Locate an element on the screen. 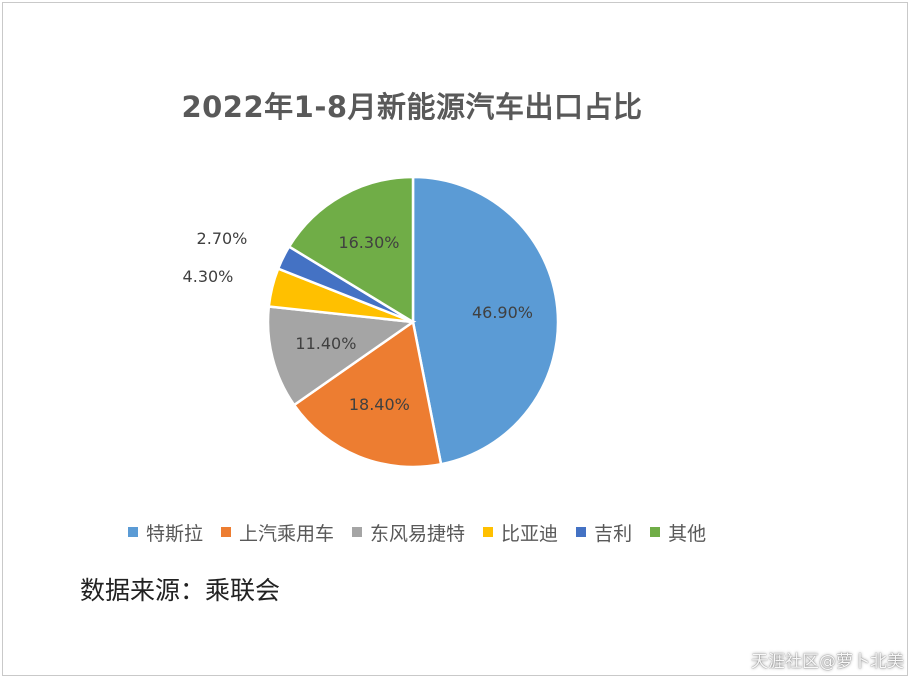 This screenshot has height=680, width=912. data-label-0: 46.90% is located at coordinates (502, 312).